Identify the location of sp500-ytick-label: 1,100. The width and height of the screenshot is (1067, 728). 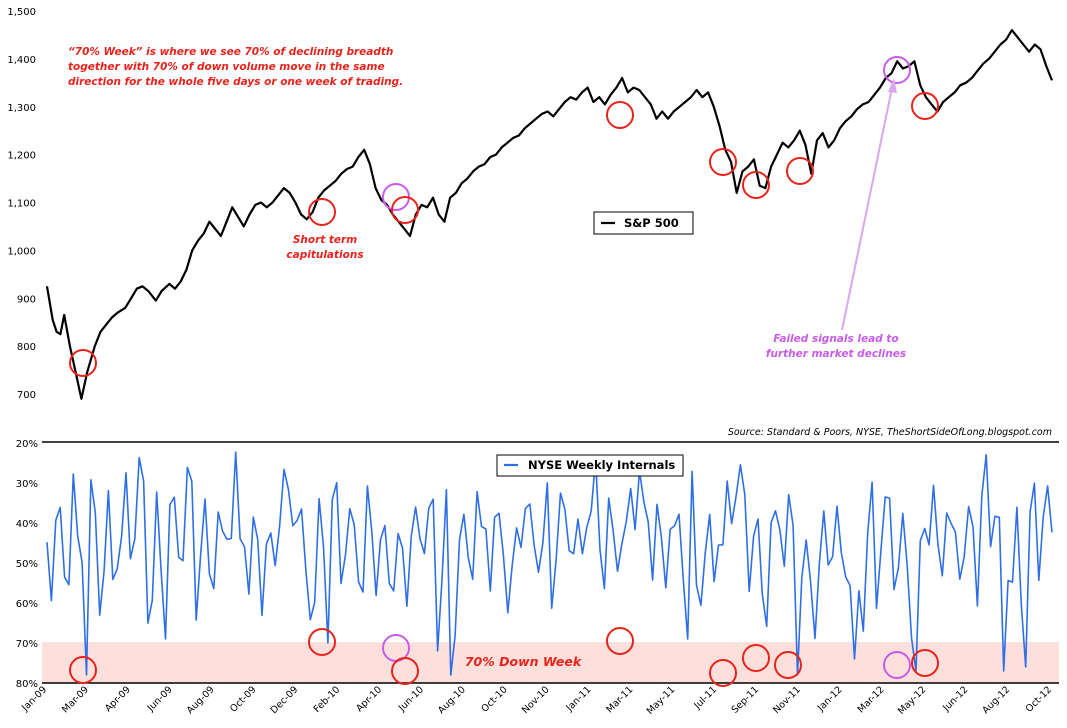
(21, 204).